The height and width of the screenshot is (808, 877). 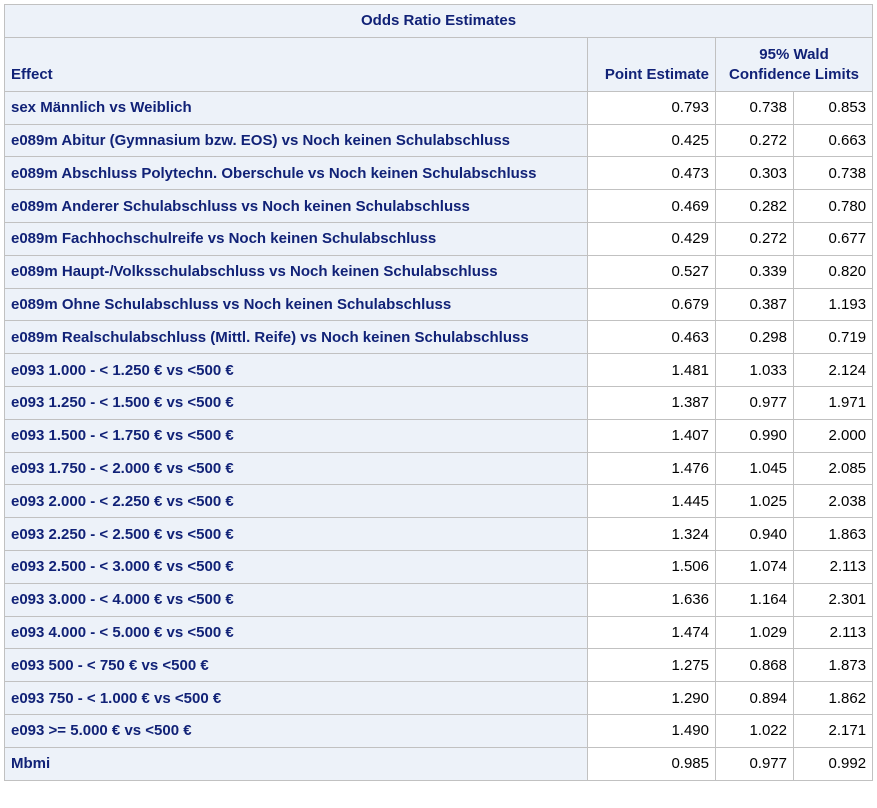 I want to click on upper-limit-cell: 2.301, so click(x=833, y=599).